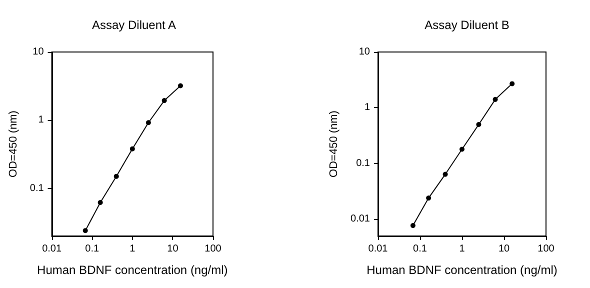  Describe the element at coordinates (134, 25) in the screenshot. I see `chart-title: Assay Diluent A` at that location.